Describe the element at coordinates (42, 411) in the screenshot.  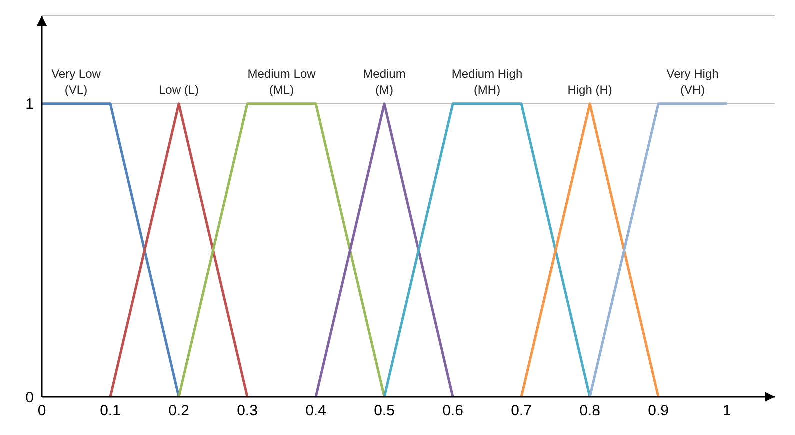
I see `x-tick-label: 0` at that location.